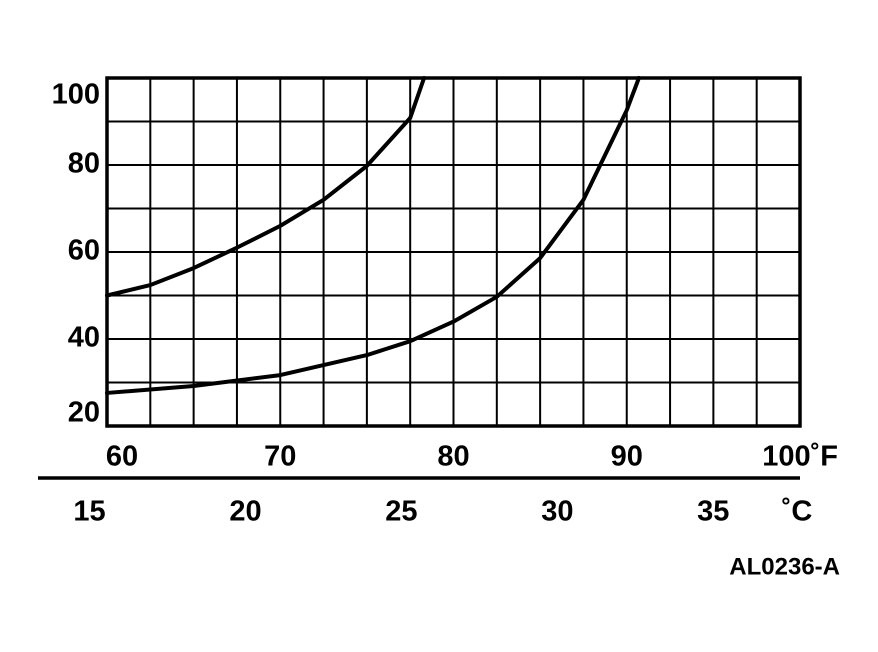 The height and width of the screenshot is (652, 878). I want to click on y-tick-label: 60, so click(84, 251).